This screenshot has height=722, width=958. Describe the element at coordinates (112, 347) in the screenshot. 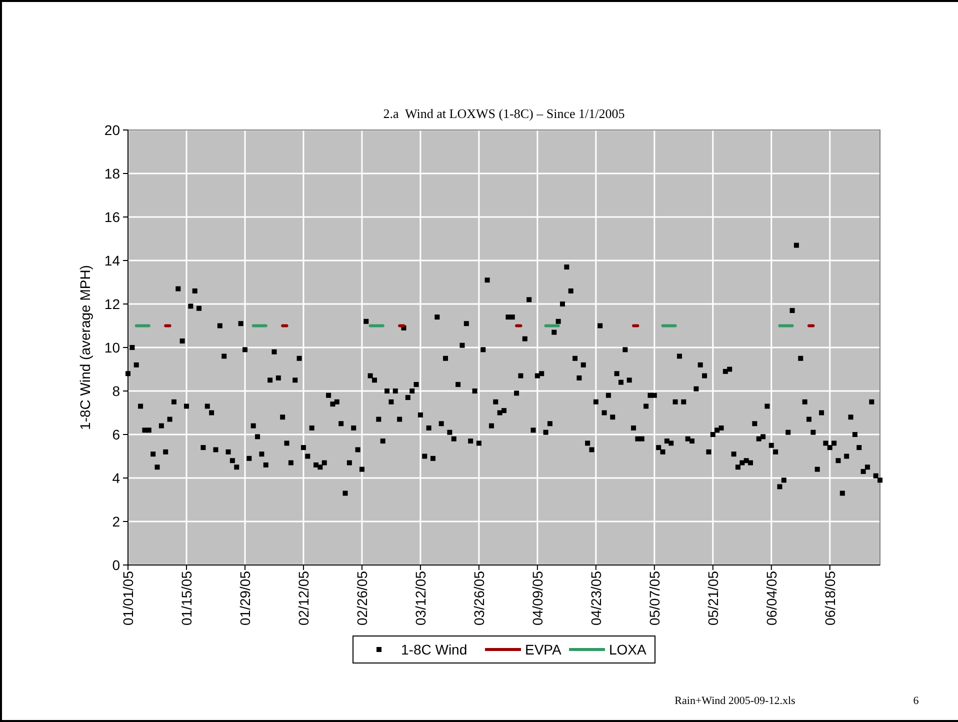

I see `y-tick-label: 10` at that location.